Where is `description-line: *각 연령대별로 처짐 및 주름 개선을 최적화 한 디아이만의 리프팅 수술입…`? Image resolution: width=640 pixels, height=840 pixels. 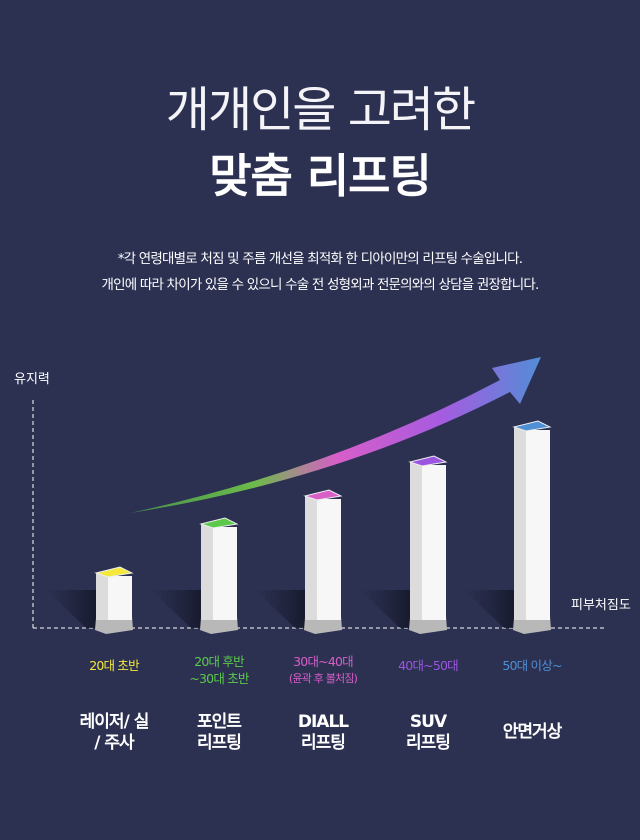
description-line: *각 연령대별로 처짐 및 주름 개선을 최적화 한 디아이만의 리프팅 수술입… is located at coordinates (320, 259).